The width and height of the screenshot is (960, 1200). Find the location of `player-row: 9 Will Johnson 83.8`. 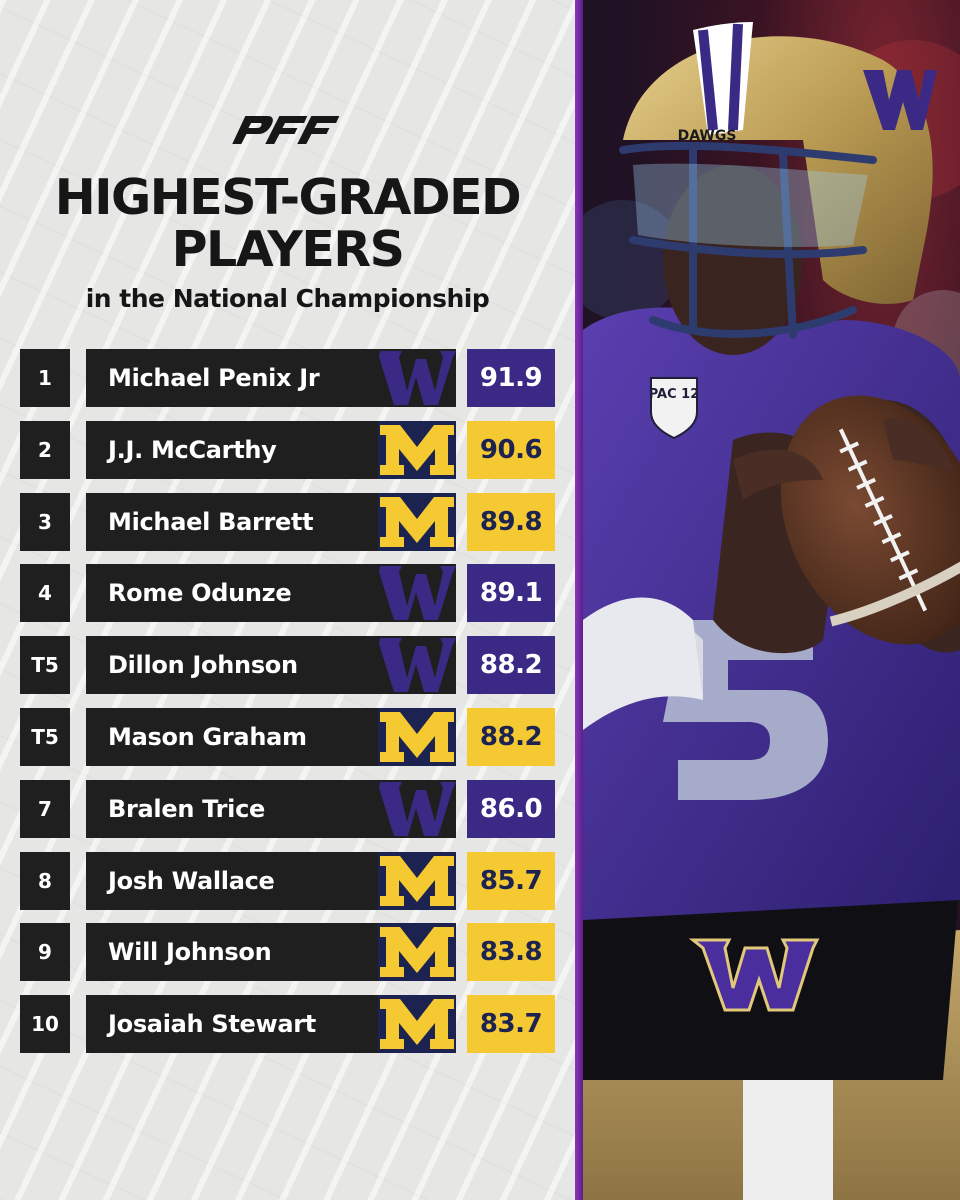

player-row: 9 Will Johnson 83.8 is located at coordinates (287, 952).